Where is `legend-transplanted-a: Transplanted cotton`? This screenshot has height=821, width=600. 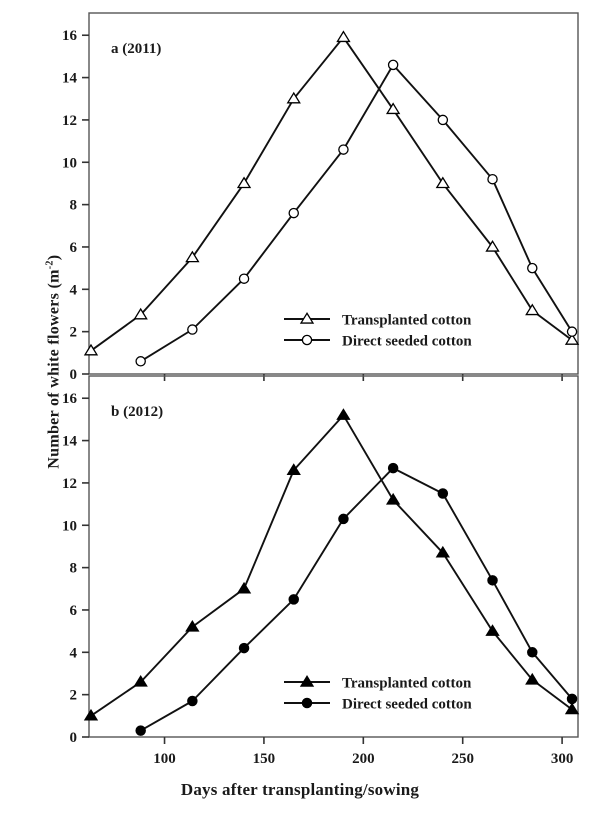 legend-transplanted-a: Transplanted cotton is located at coordinates (407, 321).